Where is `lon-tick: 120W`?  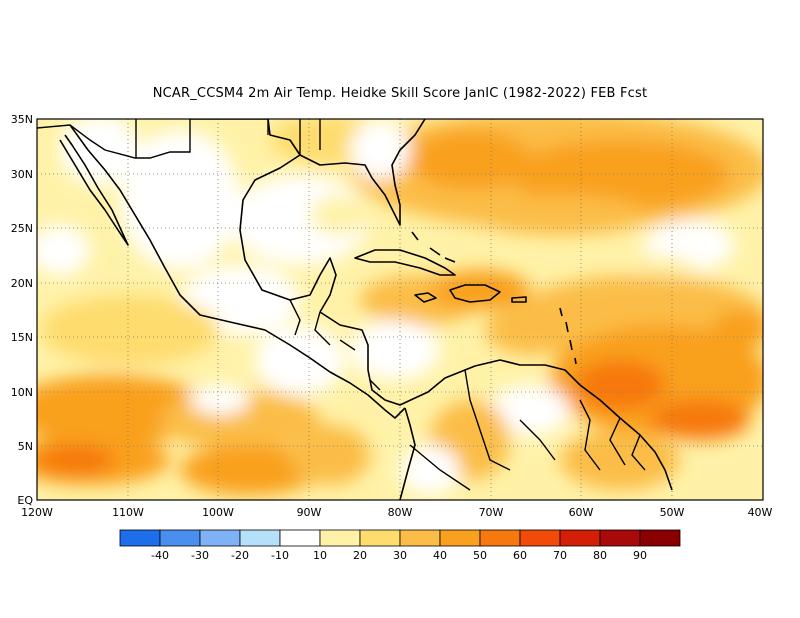 lon-tick: 120W is located at coordinates (37, 512).